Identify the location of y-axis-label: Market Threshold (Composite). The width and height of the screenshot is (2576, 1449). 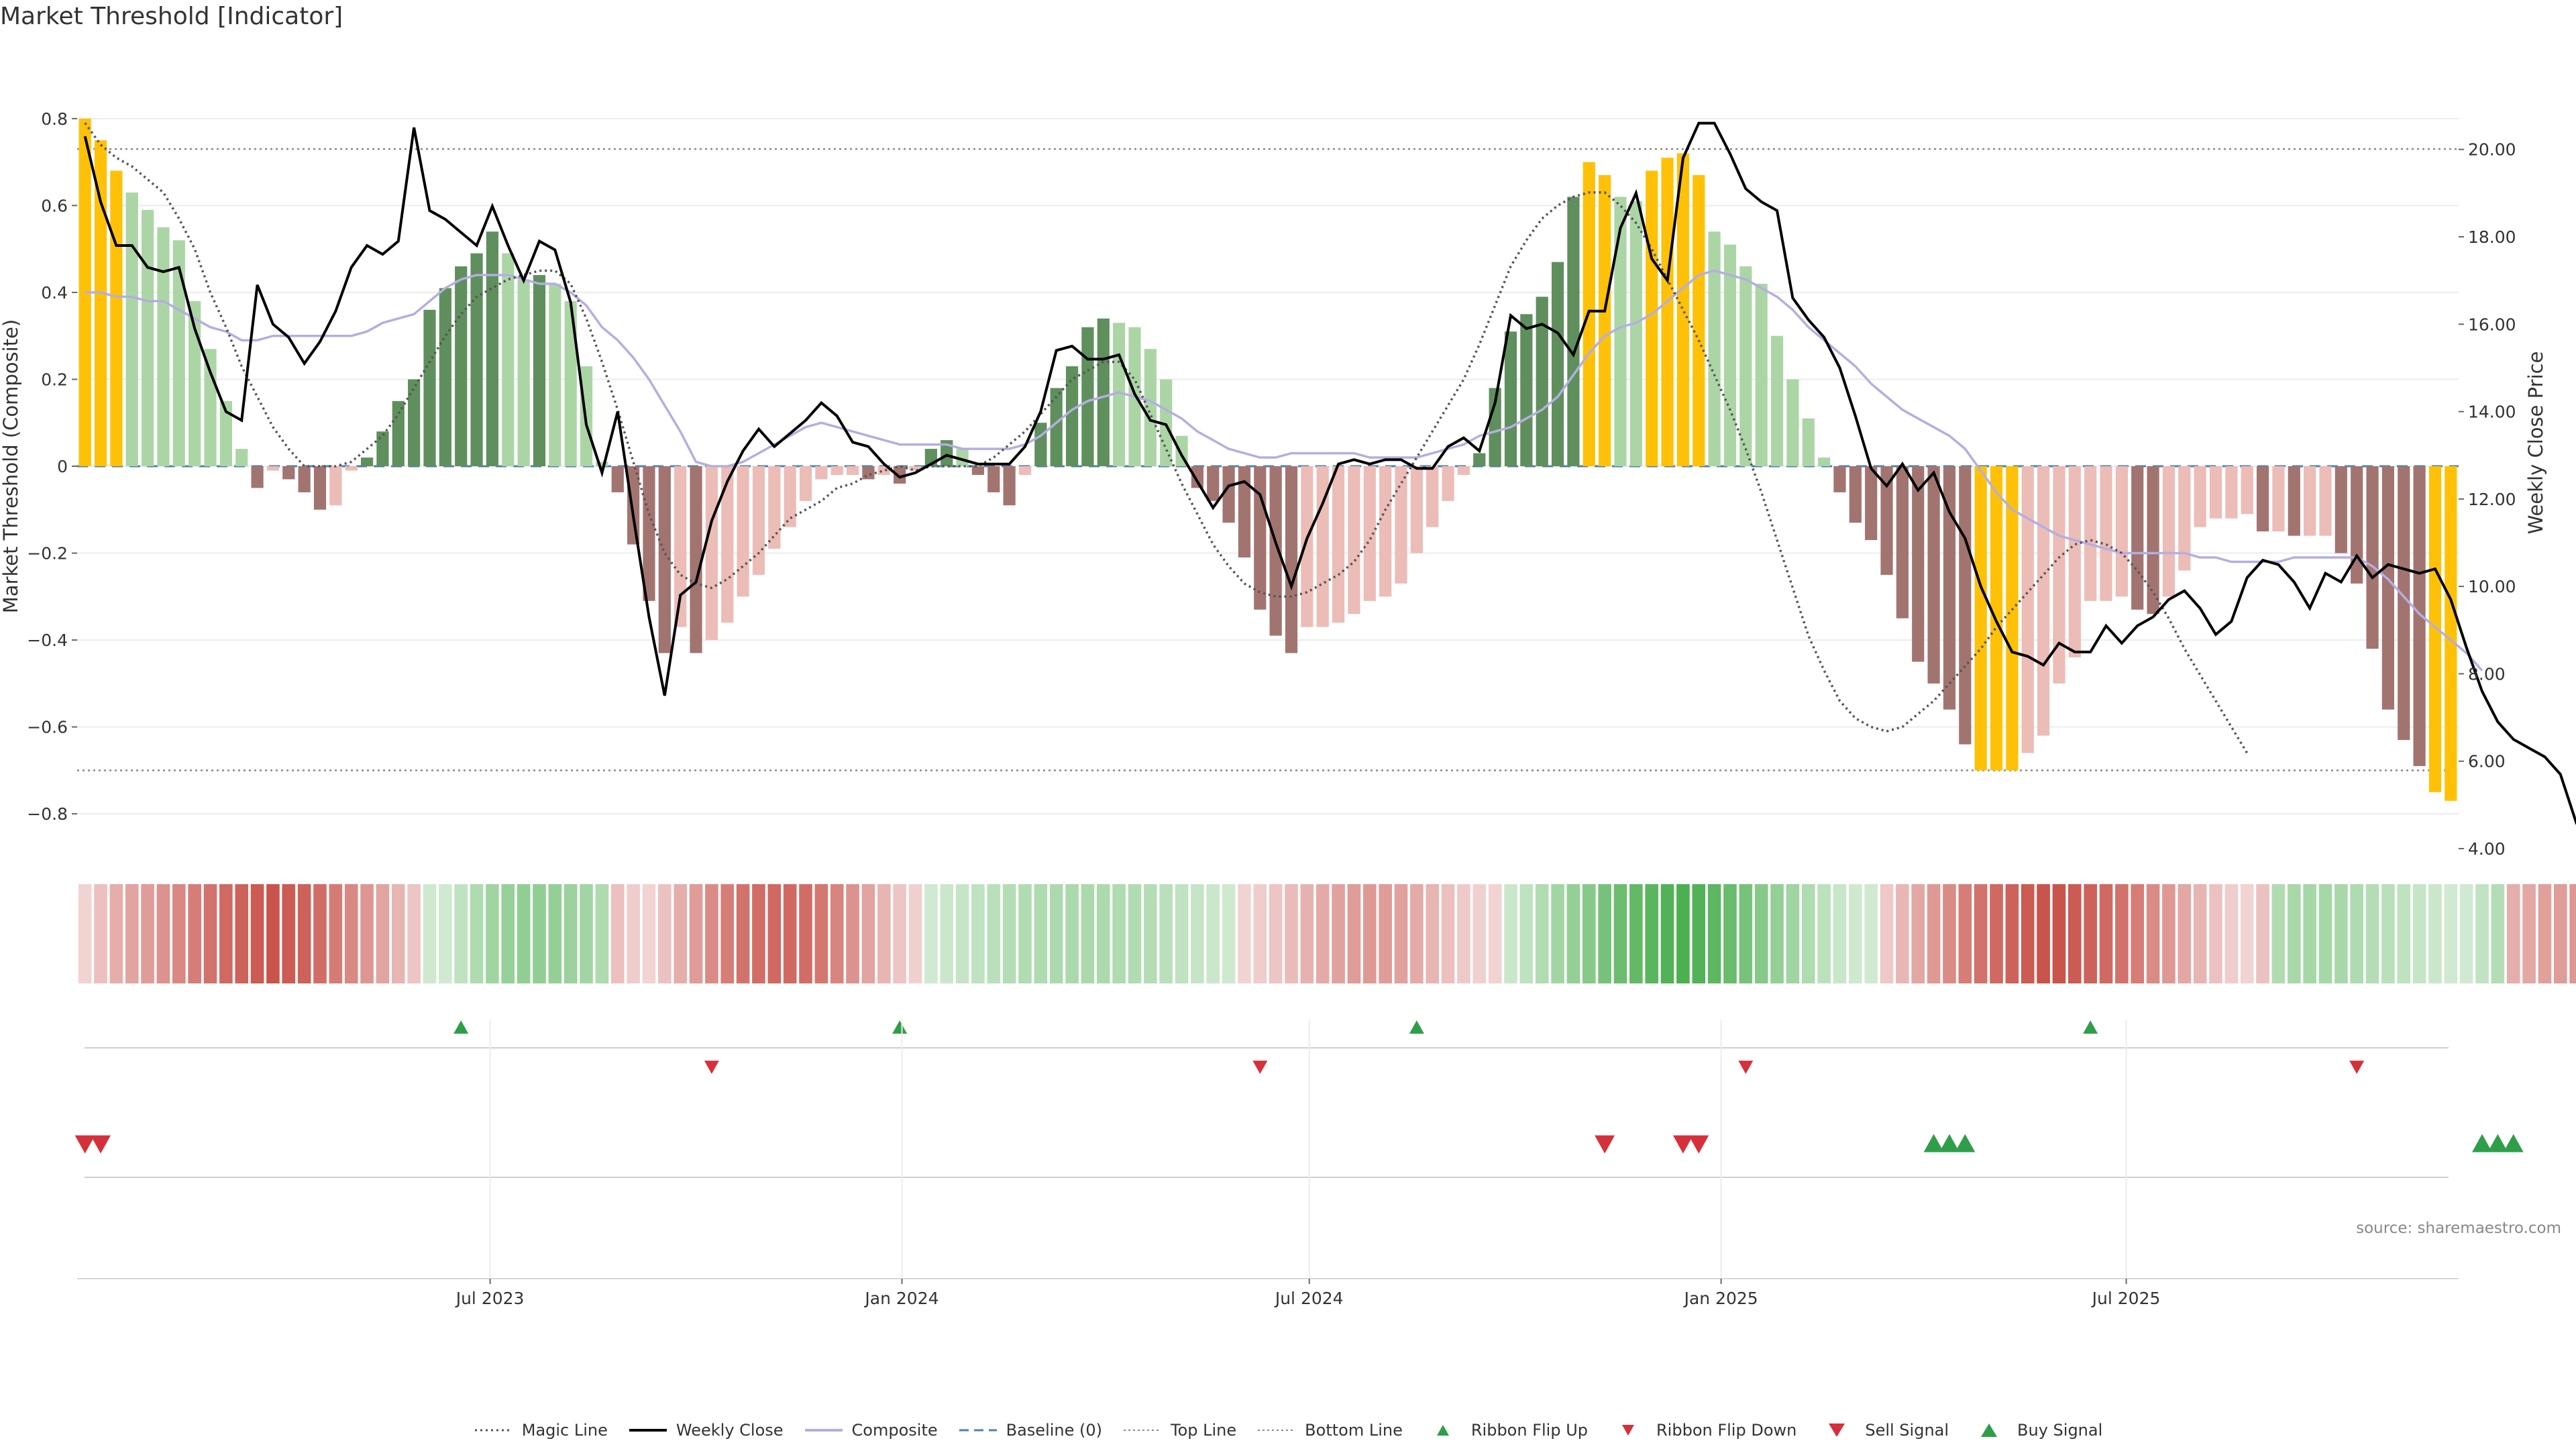
(11, 466).